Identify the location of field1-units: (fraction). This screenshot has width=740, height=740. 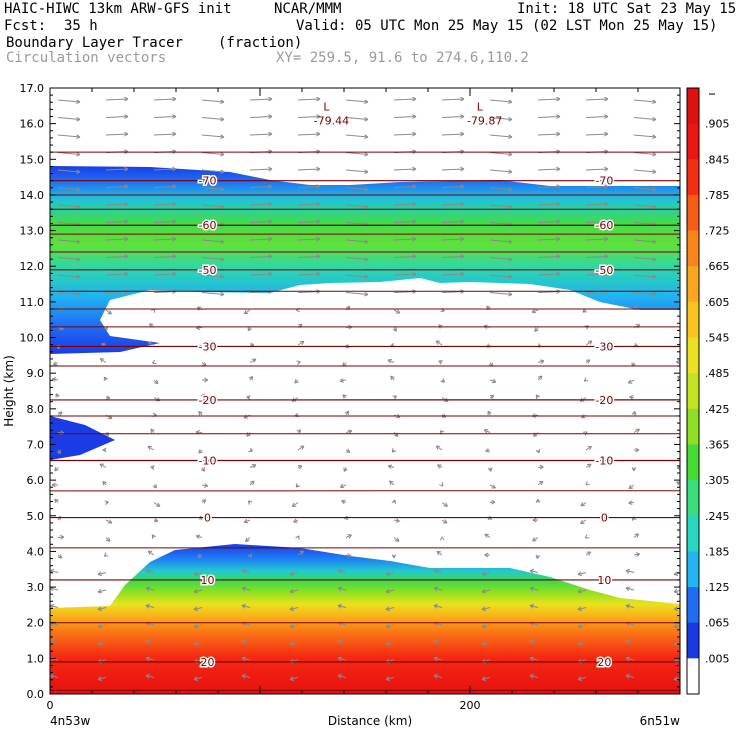
(260, 43).